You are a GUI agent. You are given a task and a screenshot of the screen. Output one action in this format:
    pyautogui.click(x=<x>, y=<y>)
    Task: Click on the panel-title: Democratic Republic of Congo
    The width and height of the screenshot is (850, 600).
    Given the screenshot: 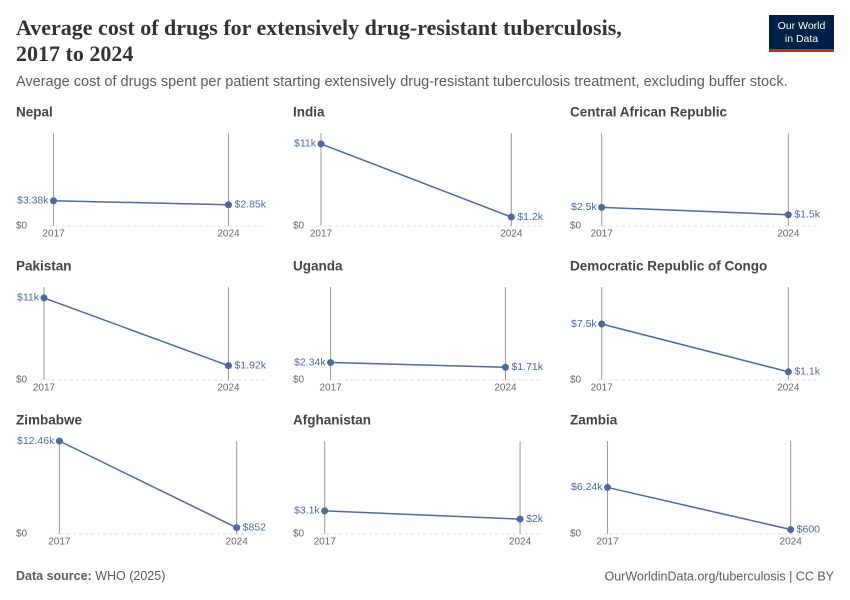 What is the action you would take?
    pyautogui.click(x=668, y=266)
    